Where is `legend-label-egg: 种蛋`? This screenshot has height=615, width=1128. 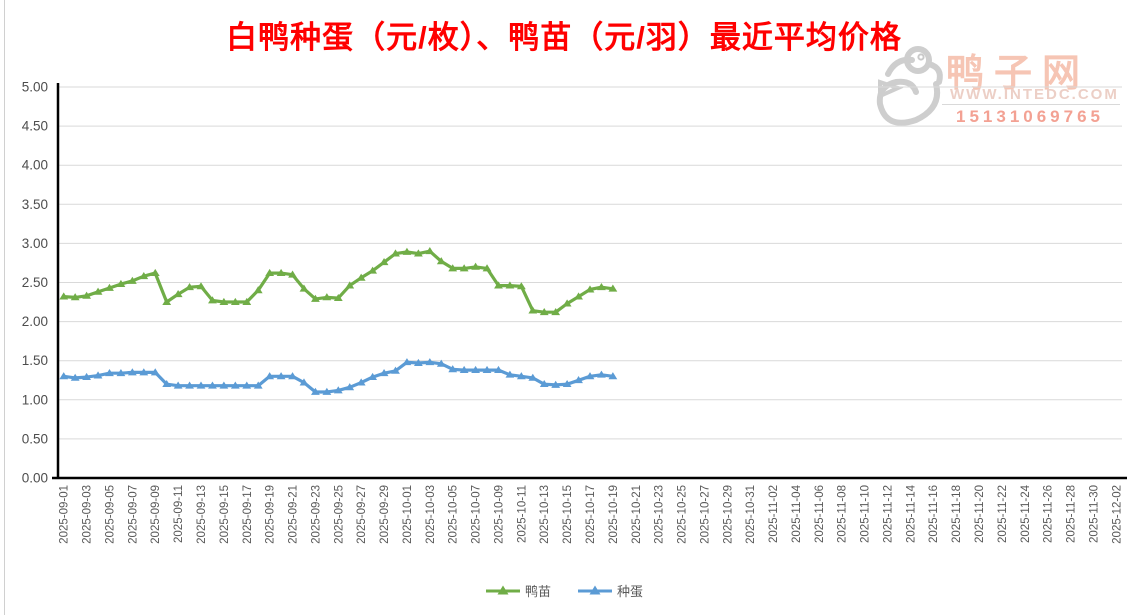
legend-label-egg: 种蛋 is located at coordinates (630, 591).